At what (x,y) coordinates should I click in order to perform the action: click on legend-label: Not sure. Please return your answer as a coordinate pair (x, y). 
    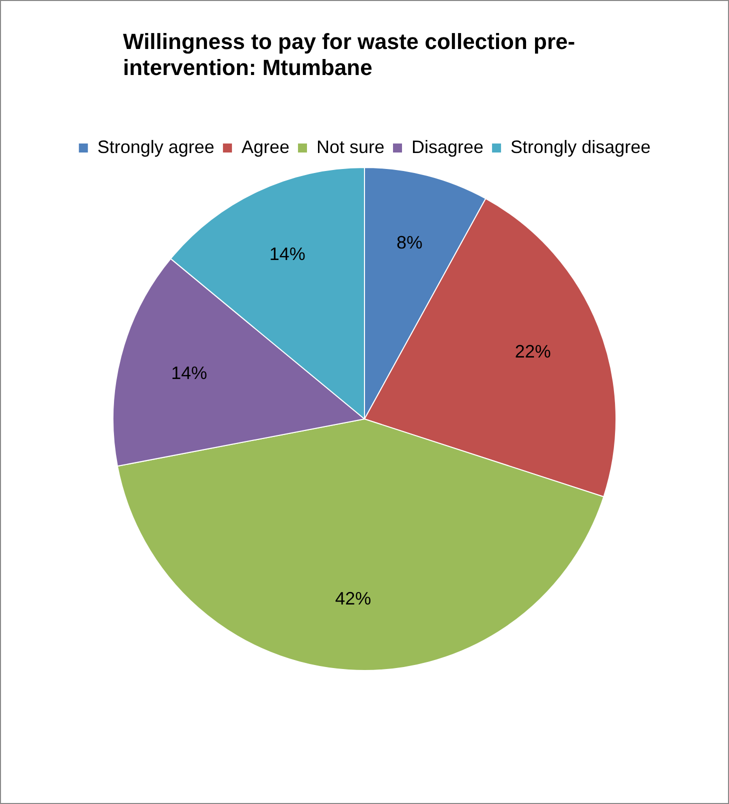
    Looking at the image, I should click on (350, 146).